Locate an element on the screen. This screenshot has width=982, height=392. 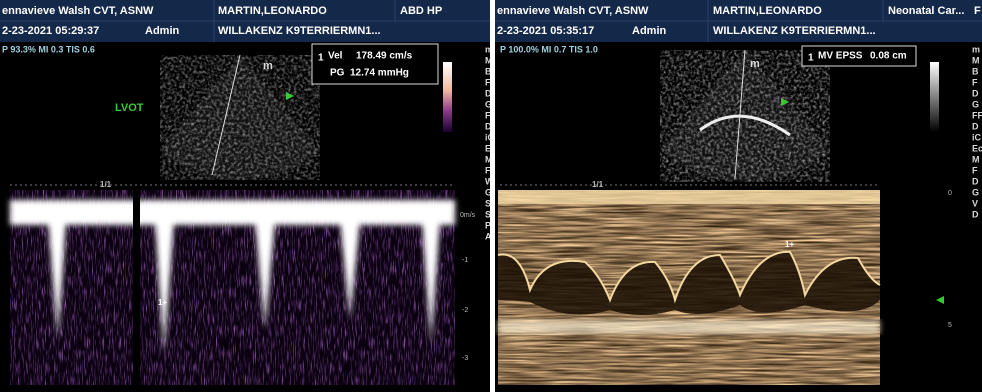
scale-label: -1 is located at coordinates (465, 260).